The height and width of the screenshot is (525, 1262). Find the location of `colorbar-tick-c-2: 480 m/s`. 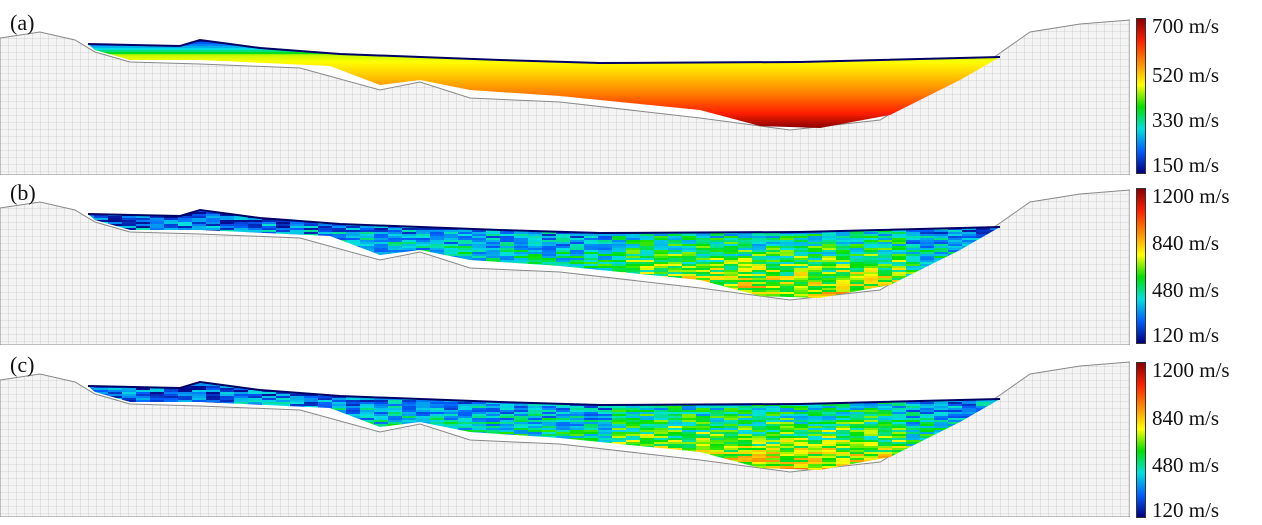

colorbar-tick-c-2: 480 m/s is located at coordinates (1186, 465).